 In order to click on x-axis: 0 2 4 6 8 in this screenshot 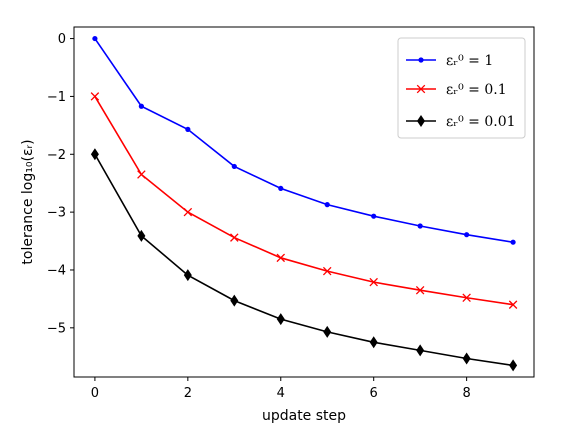, I will do `click(281, 389)`.